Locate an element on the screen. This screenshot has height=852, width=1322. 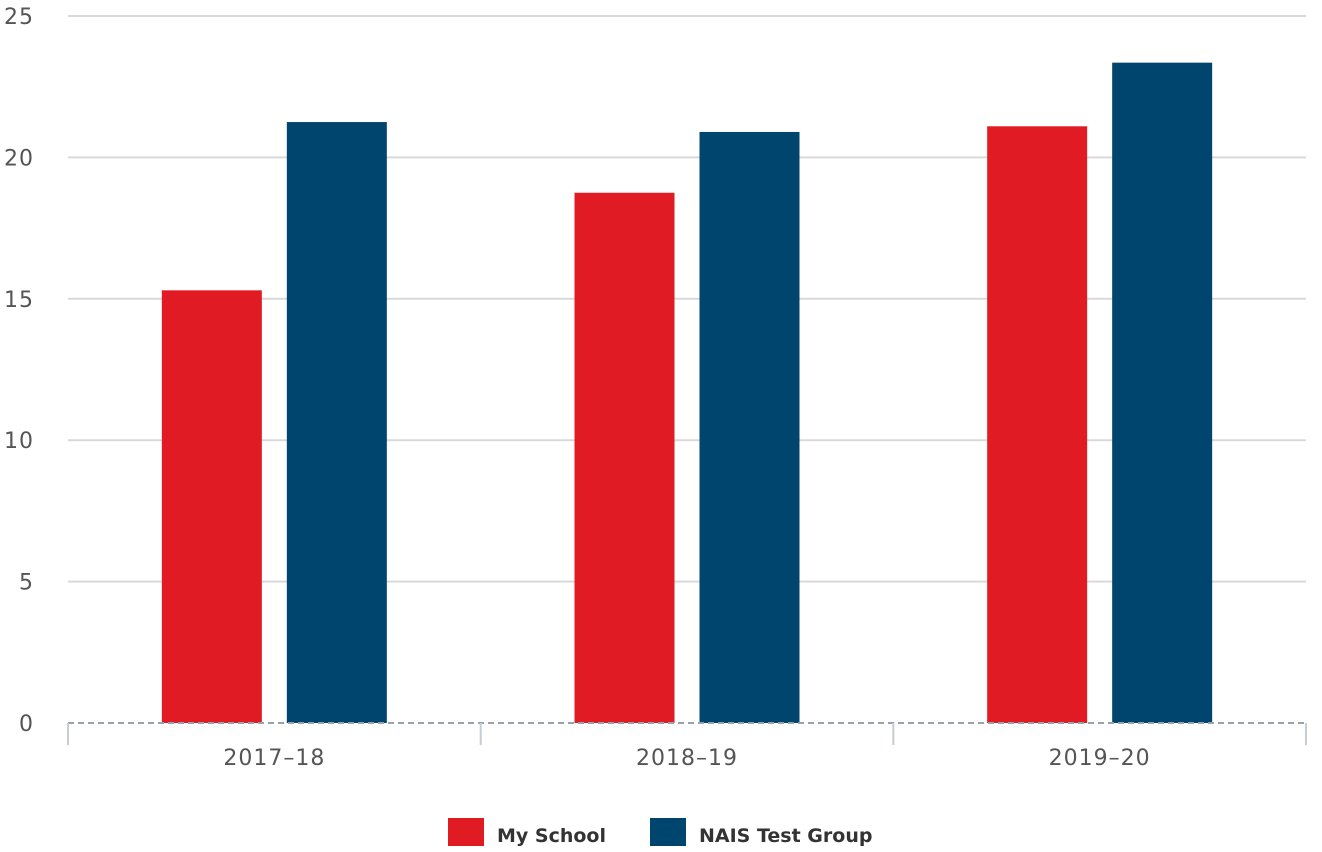
x-axis: 2017–18 2018–19 2019–20 is located at coordinates (687, 746).